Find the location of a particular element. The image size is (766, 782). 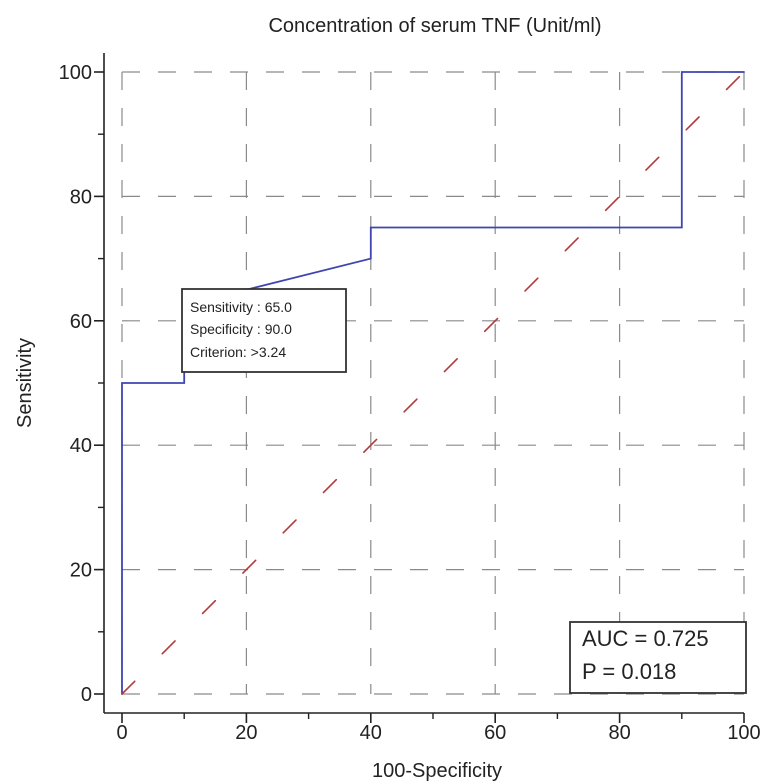

y-tick-label-40: 40 is located at coordinates (81, 446).